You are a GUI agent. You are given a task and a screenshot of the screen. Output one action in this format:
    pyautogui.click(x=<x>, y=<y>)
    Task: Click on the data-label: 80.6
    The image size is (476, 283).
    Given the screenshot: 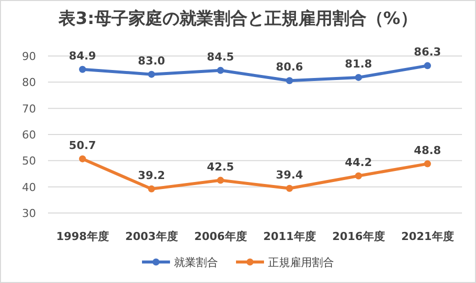 What is the action you would take?
    pyautogui.click(x=290, y=67)
    